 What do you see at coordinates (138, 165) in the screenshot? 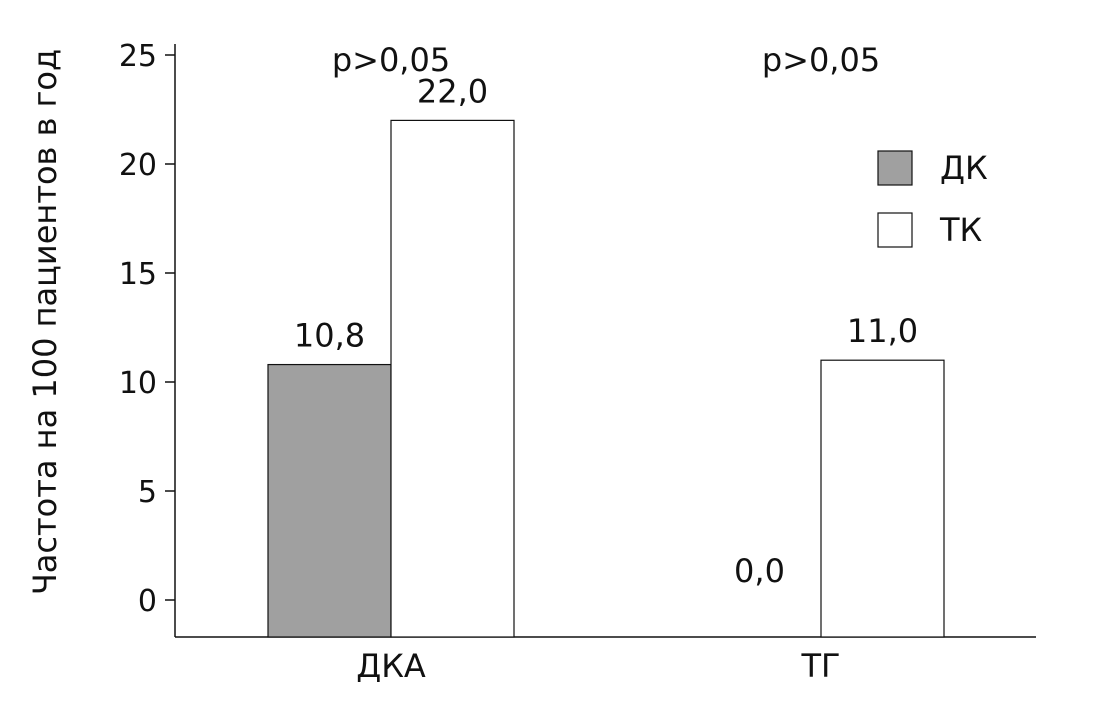
I see `y-tick-label: 20` at bounding box center [138, 165].